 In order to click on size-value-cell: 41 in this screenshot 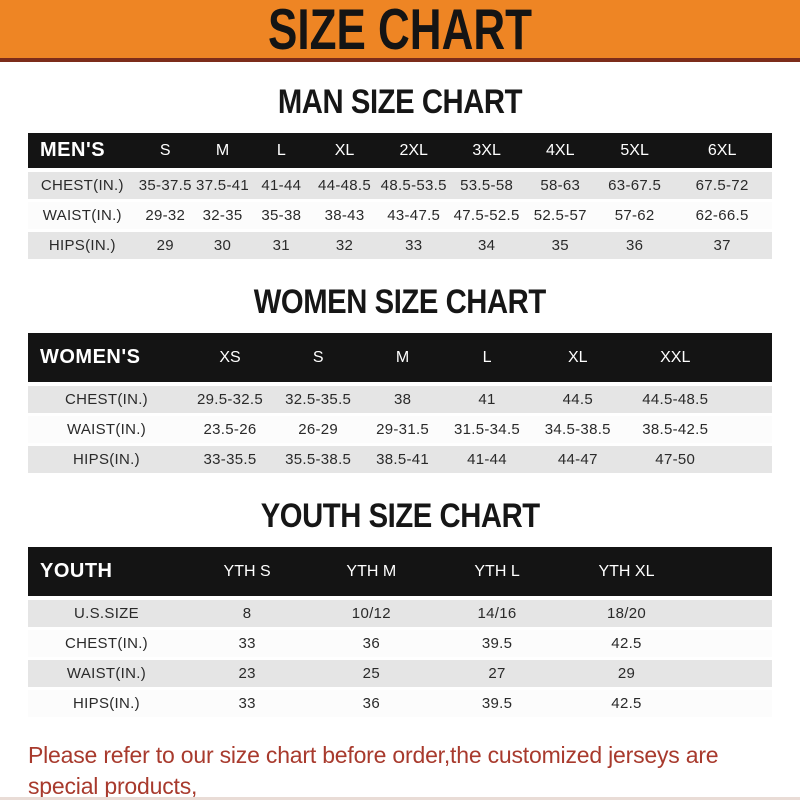, I will do `click(487, 400)`.